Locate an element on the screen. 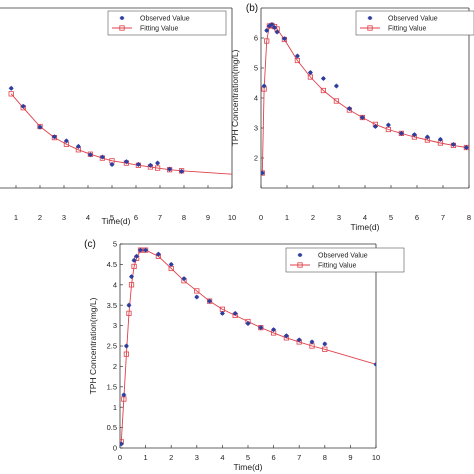 The height and width of the screenshot is (474, 474). y-tick-label: 0 is located at coordinates (115, 448).